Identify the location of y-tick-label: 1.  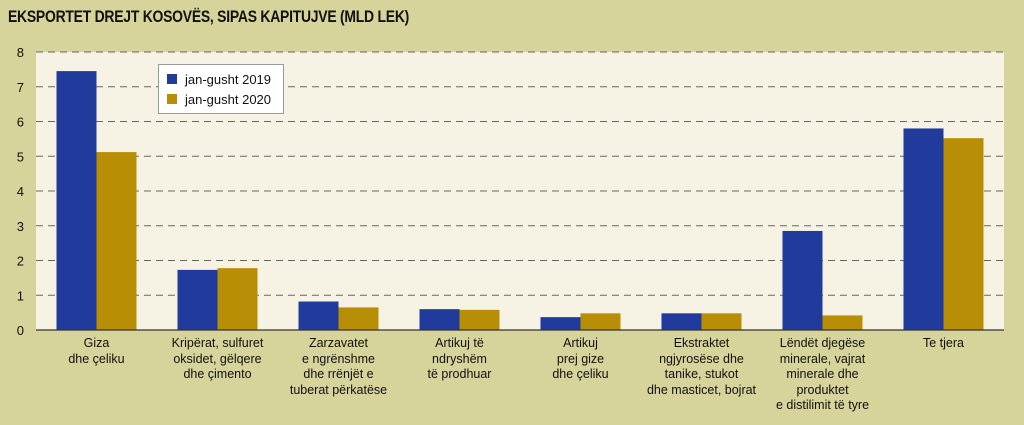
(20, 295).